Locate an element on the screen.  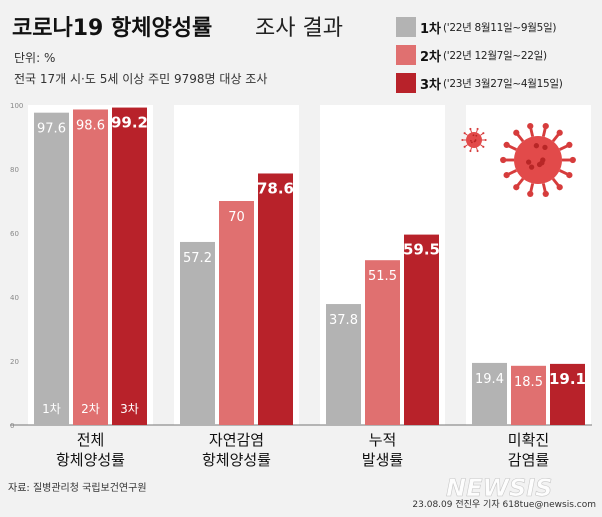
y-tick-label: 0 is located at coordinates (12, 426).